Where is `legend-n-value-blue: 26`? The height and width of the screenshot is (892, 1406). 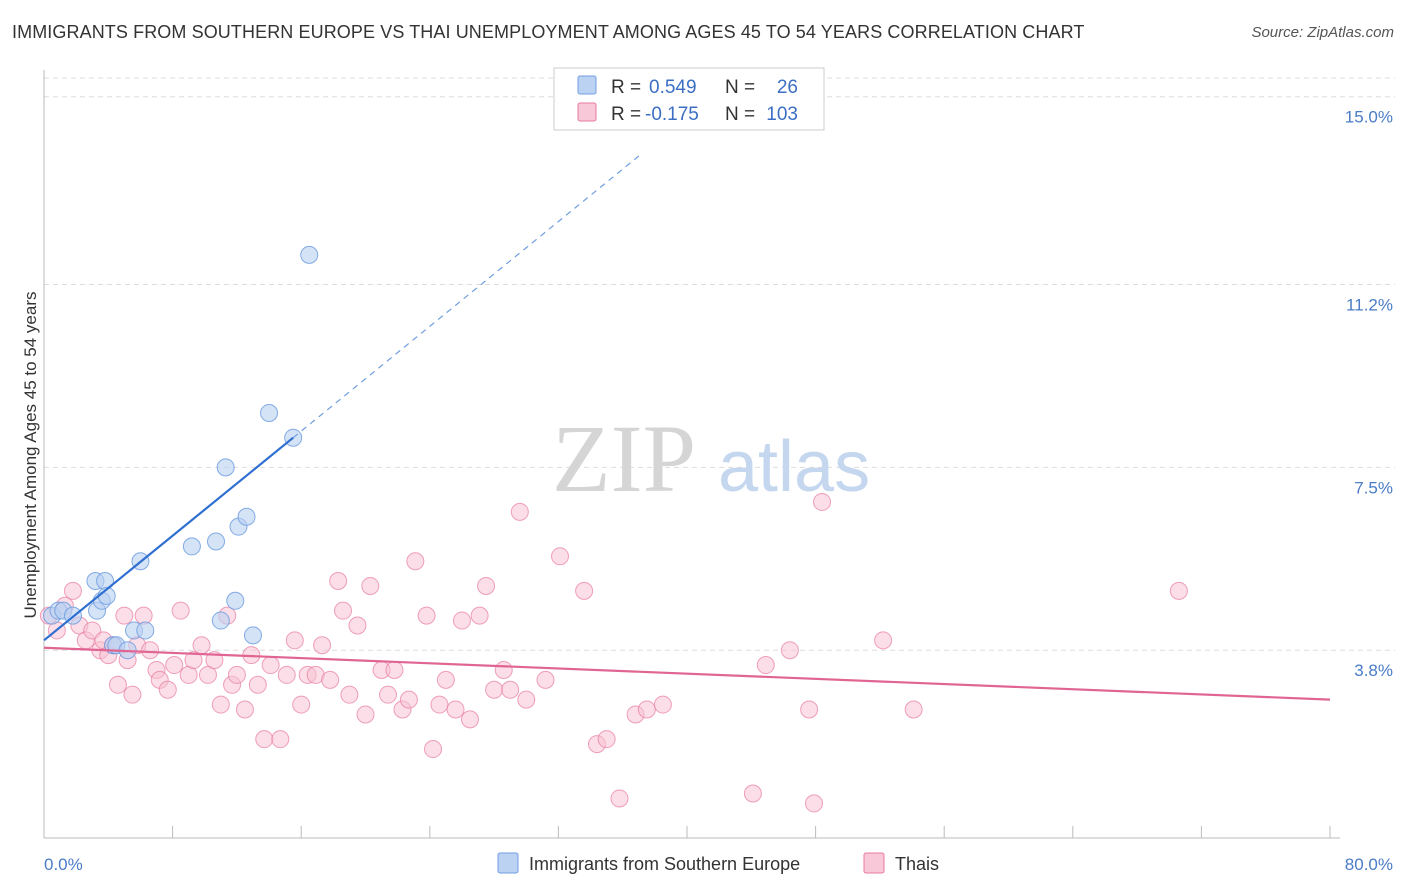
legend-n-value-blue: 26 is located at coordinates (787, 87).